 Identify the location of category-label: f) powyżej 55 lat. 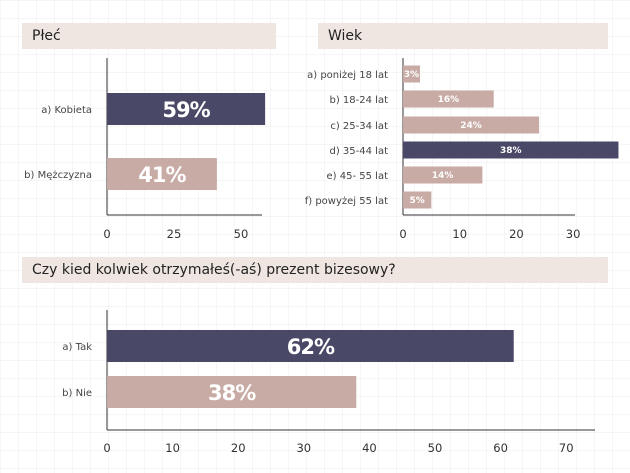
(346, 201).